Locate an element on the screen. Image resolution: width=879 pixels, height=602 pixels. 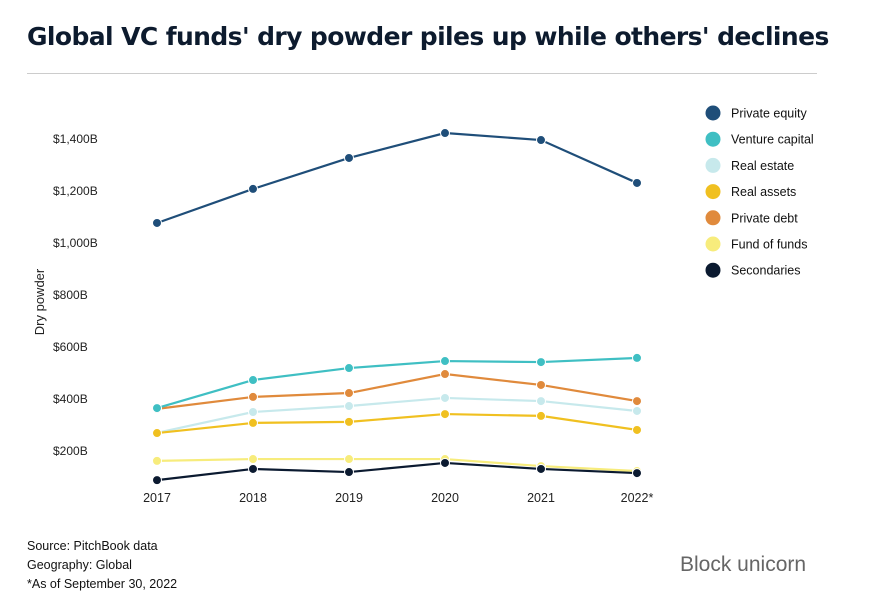
legend-label: Real estate is located at coordinates (762, 166).